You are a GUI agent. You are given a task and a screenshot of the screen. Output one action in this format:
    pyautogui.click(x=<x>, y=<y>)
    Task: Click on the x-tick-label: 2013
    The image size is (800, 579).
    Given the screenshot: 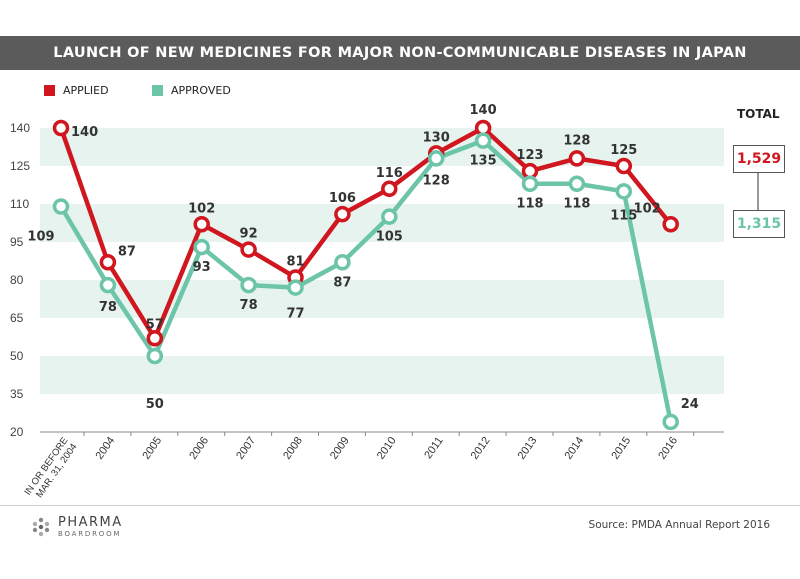 What is the action you would take?
    pyautogui.click(x=528, y=448)
    